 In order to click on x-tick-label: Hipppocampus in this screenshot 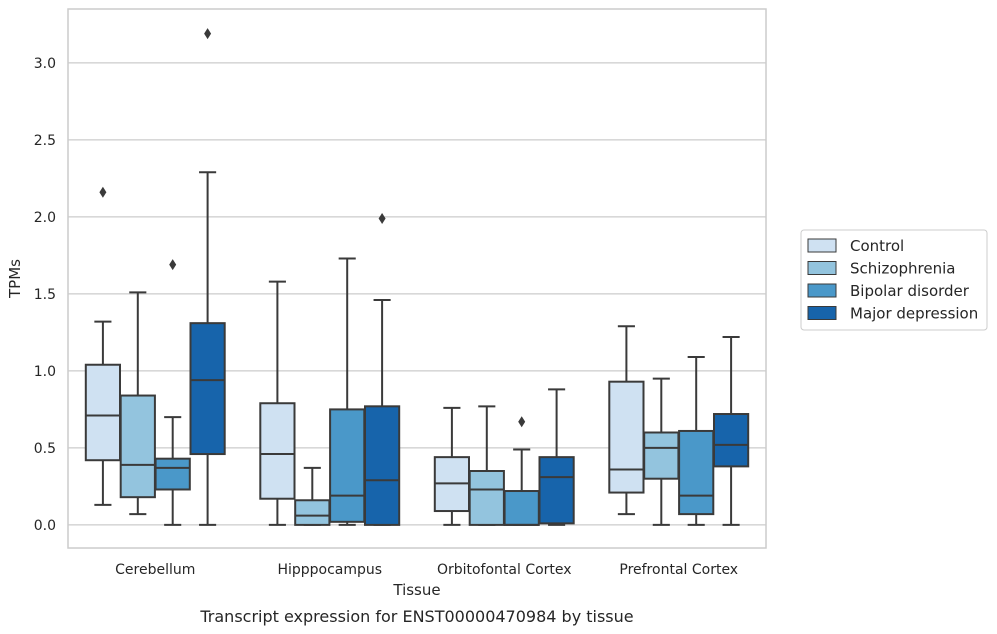, I will do `click(329, 570)`.